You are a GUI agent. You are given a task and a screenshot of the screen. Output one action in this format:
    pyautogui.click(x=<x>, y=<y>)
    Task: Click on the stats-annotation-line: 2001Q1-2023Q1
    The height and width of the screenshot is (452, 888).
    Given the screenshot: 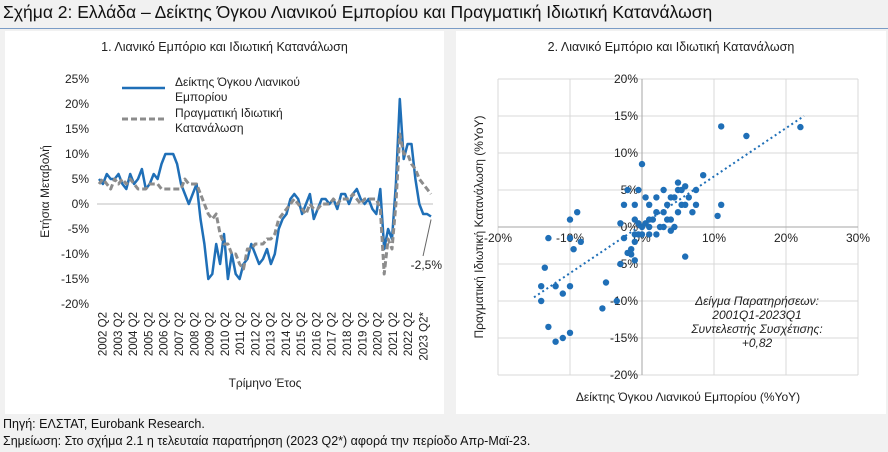 What is the action you would take?
    pyautogui.click(x=756, y=315)
    